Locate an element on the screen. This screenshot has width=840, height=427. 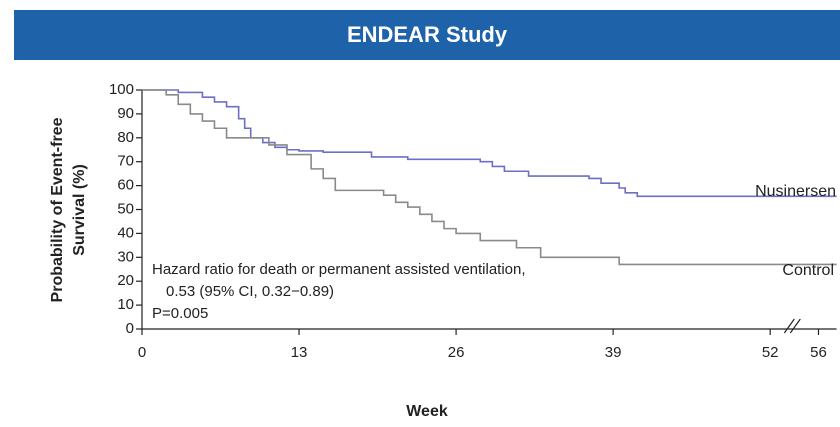
y-tick-label: 100 is located at coordinates (121, 89).